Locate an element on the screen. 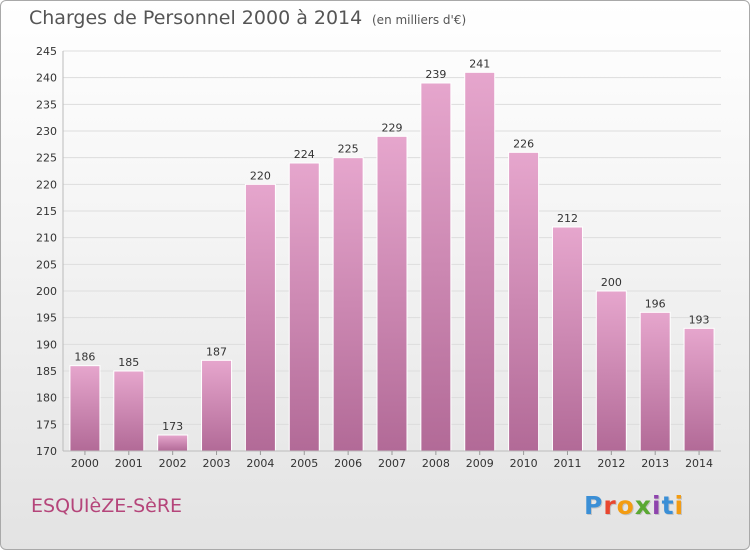 Image resolution: width=750 pixels, height=550 pixels. proxiti-logo: Proxiti is located at coordinates (634, 505).